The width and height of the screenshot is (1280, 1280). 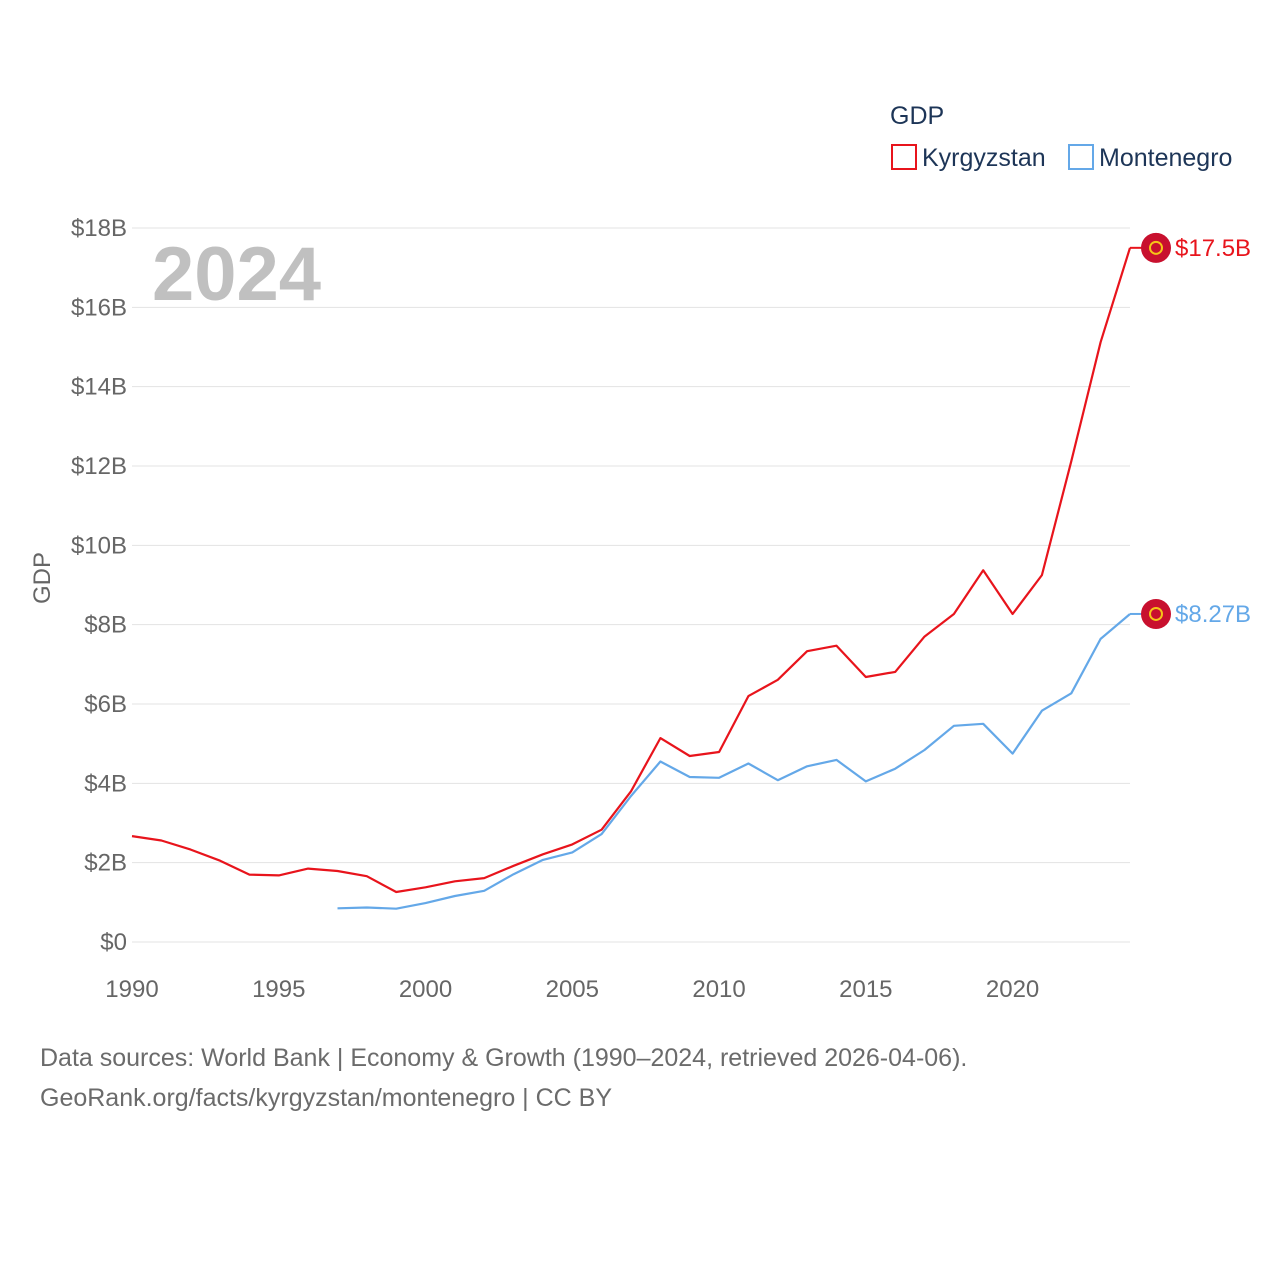 What do you see at coordinates (105, 783) in the screenshot?
I see `y-tick-label: $4B` at bounding box center [105, 783].